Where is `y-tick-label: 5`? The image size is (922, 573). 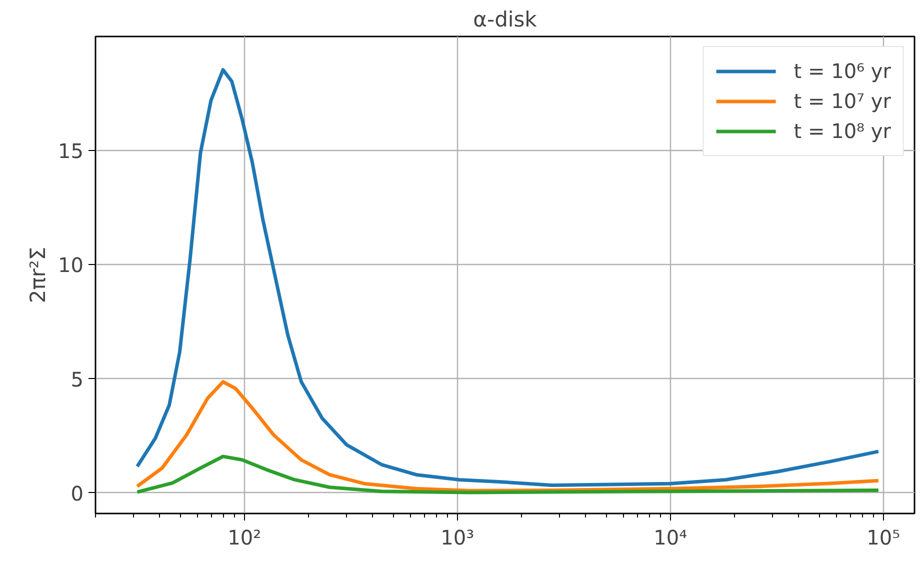
y-tick-label: 5 is located at coordinates (77, 379).